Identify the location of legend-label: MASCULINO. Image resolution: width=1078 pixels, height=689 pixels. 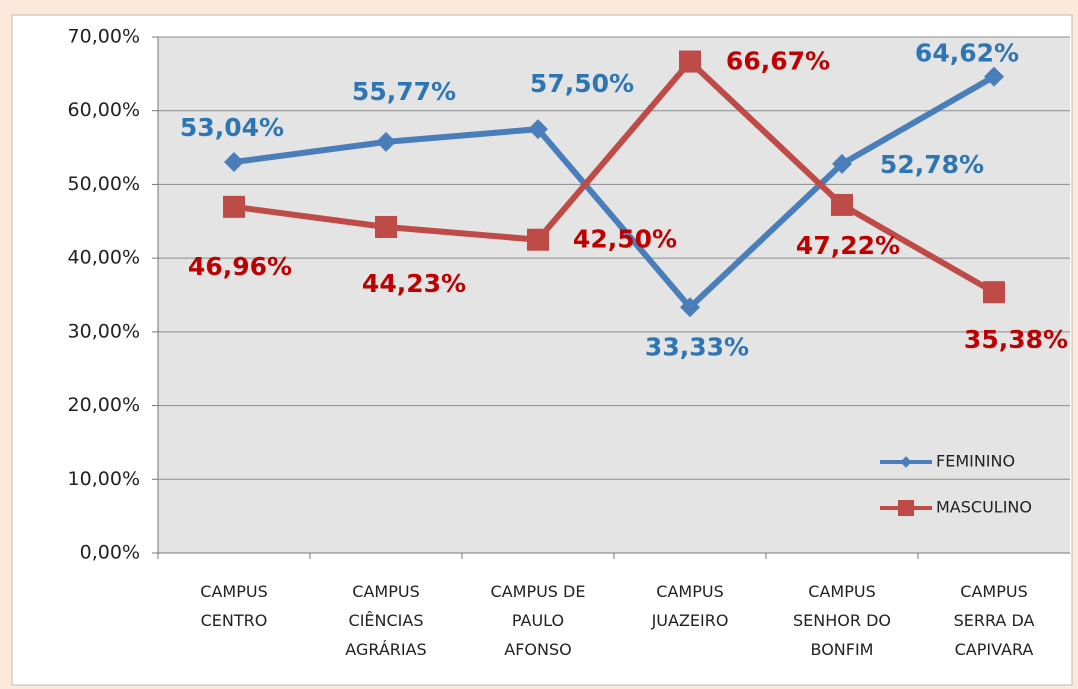
(984, 507).